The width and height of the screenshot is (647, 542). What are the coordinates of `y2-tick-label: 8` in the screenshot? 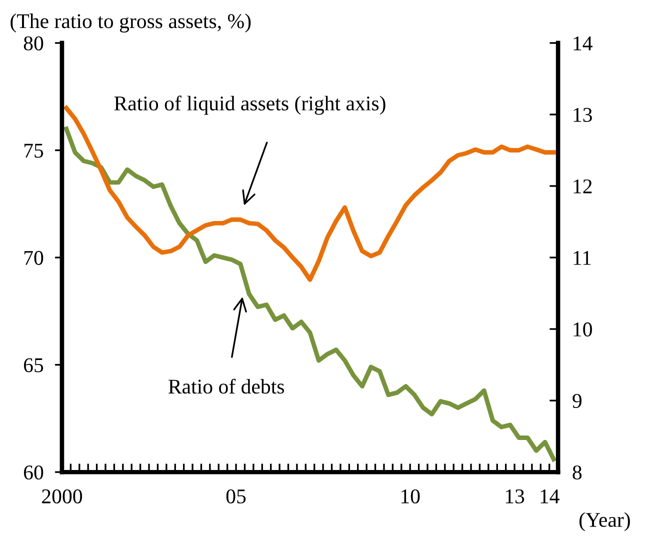 It's located at (577, 472).